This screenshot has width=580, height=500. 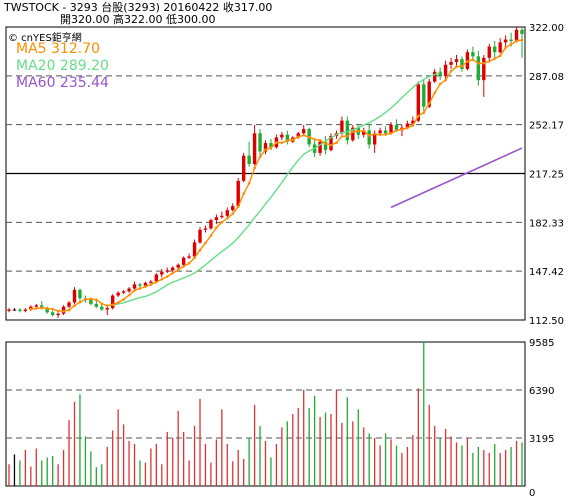 What do you see at coordinates (45, 38) in the screenshot?
I see `watermark: © cnYES鉅亨網` at bounding box center [45, 38].